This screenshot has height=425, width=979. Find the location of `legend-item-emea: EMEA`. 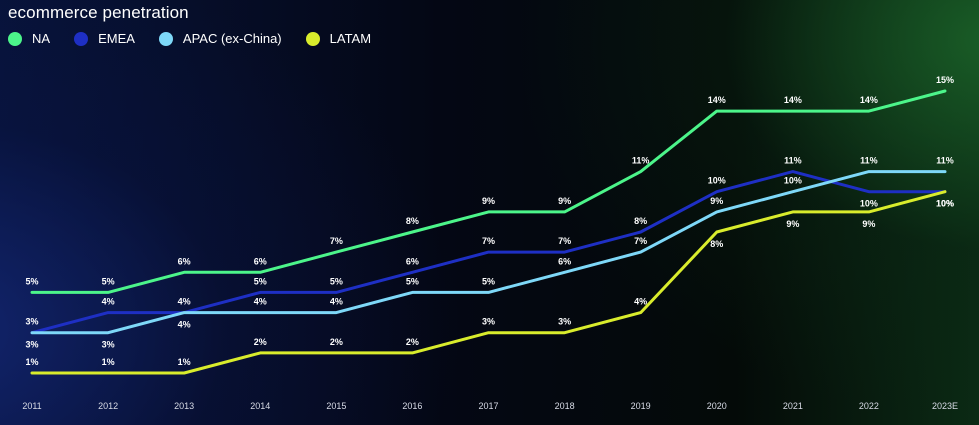

legend-item-emea: EMEA is located at coordinates (104, 38).